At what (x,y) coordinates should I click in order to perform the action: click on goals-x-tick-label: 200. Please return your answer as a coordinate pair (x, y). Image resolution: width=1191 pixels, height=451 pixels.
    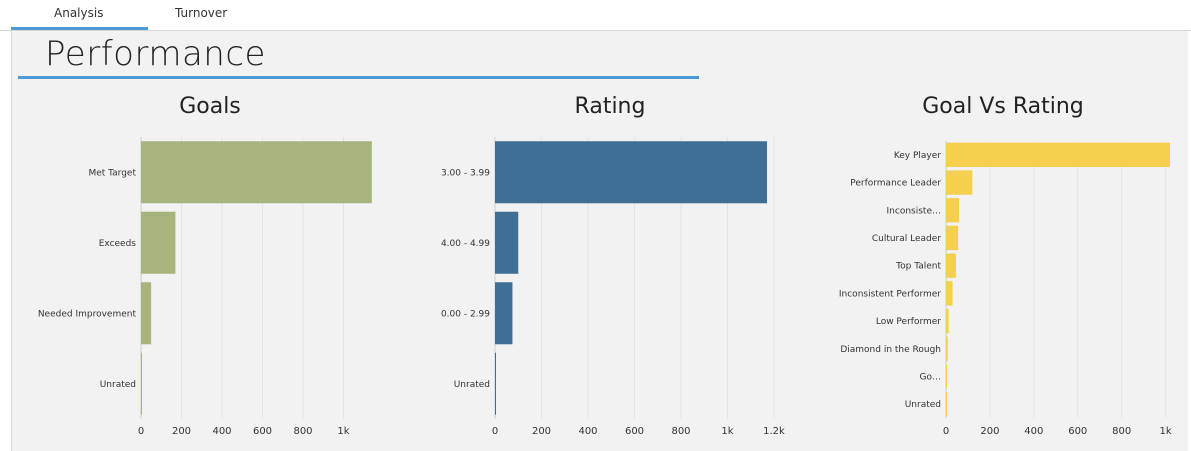
    Looking at the image, I should click on (181, 431).